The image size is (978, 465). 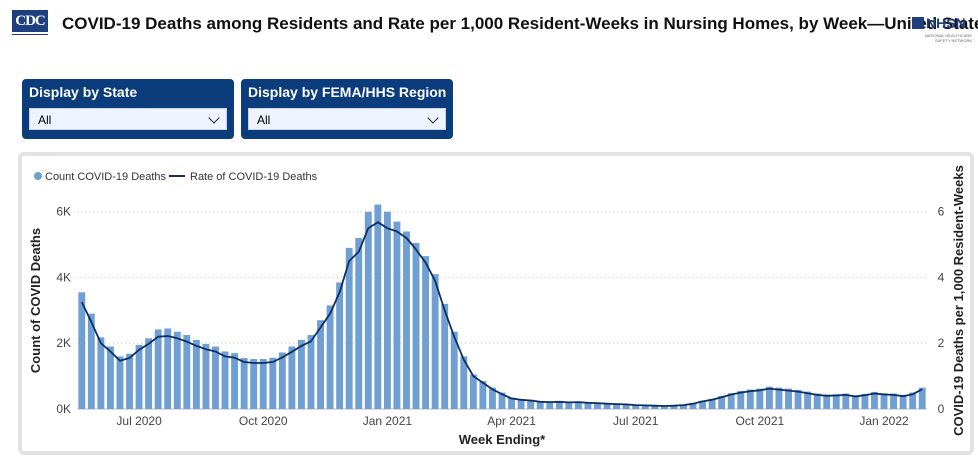 What do you see at coordinates (941, 277) in the screenshot?
I see `y-right-tick-label: 4` at bounding box center [941, 277].